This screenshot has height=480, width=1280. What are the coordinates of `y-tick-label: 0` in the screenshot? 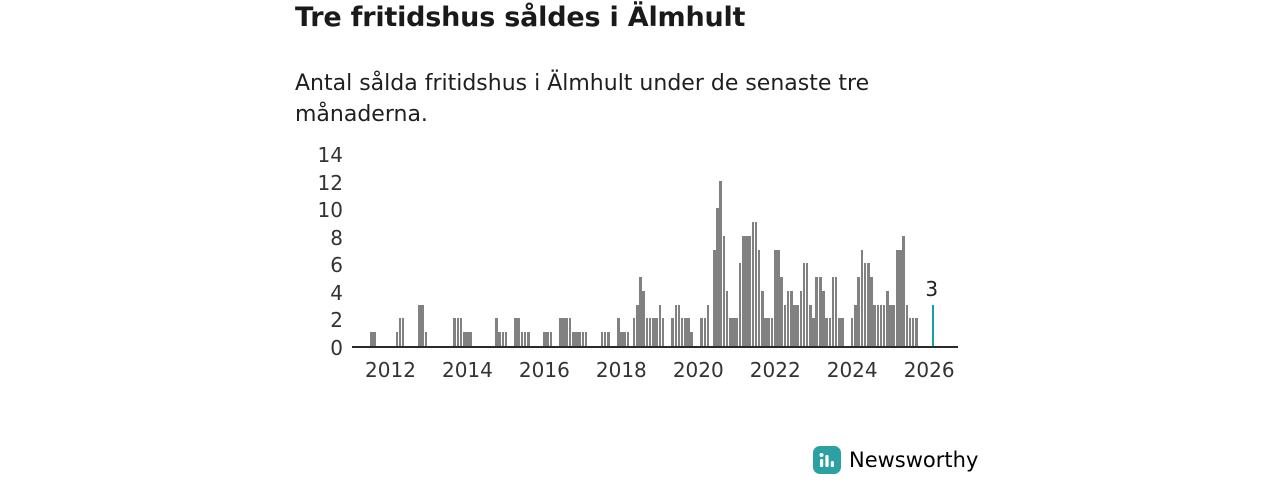 It's located at (336, 348).